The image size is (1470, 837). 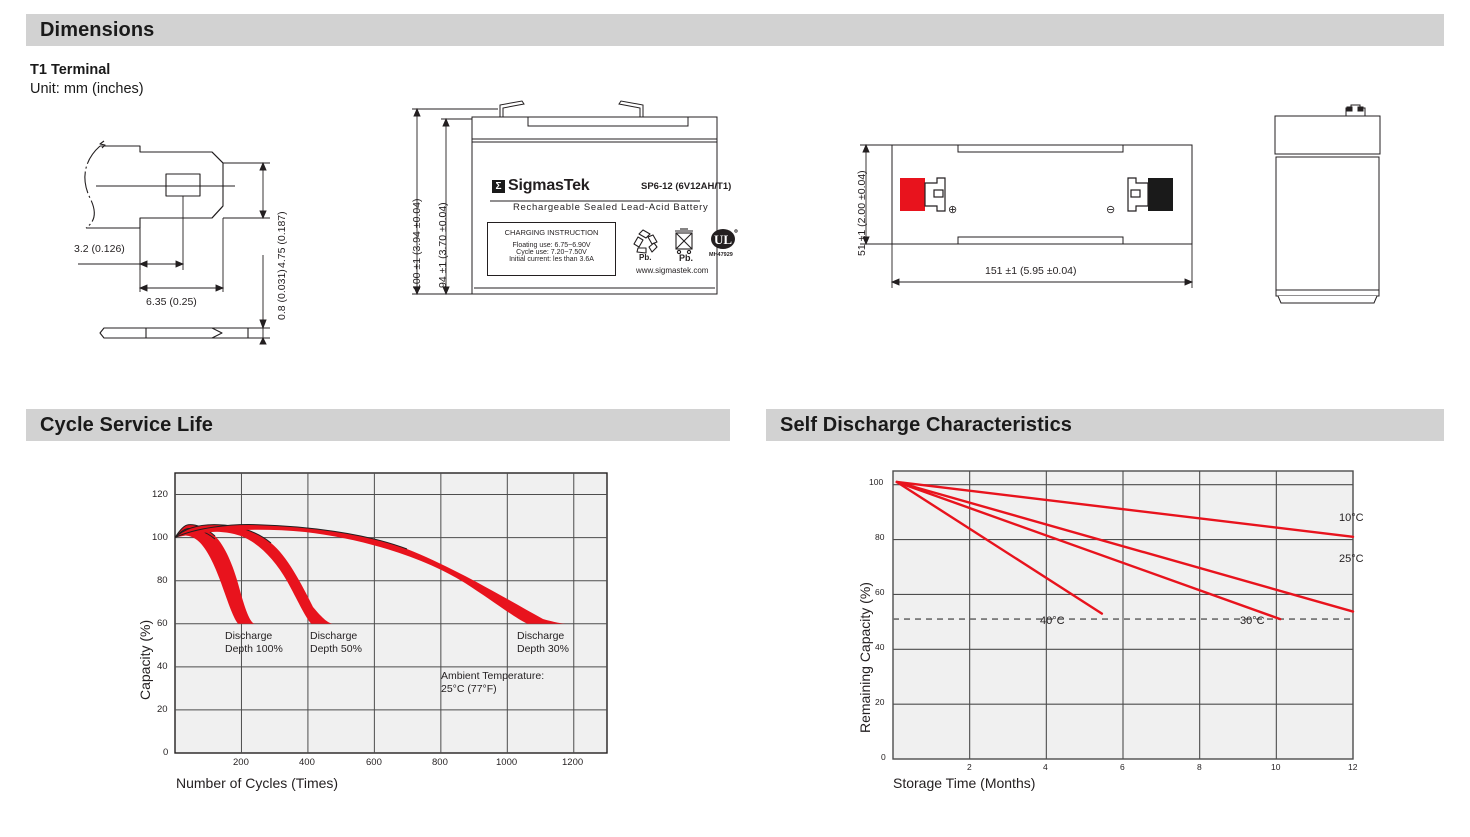 I want to click on battery-top-view, so click(x=1035, y=220).